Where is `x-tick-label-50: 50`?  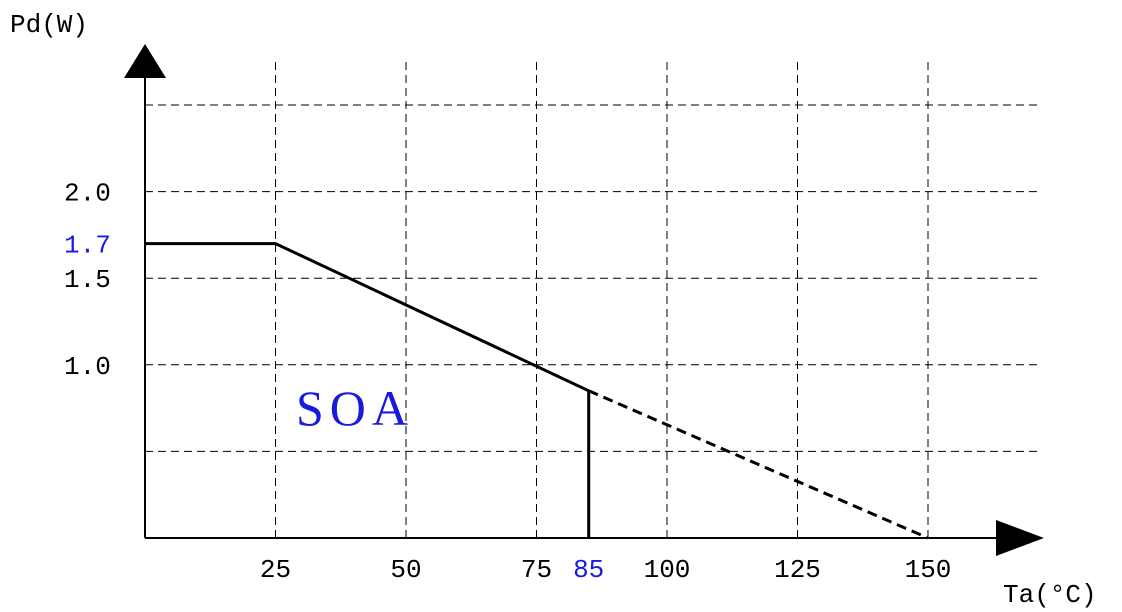 x-tick-label-50: 50 is located at coordinates (405, 570).